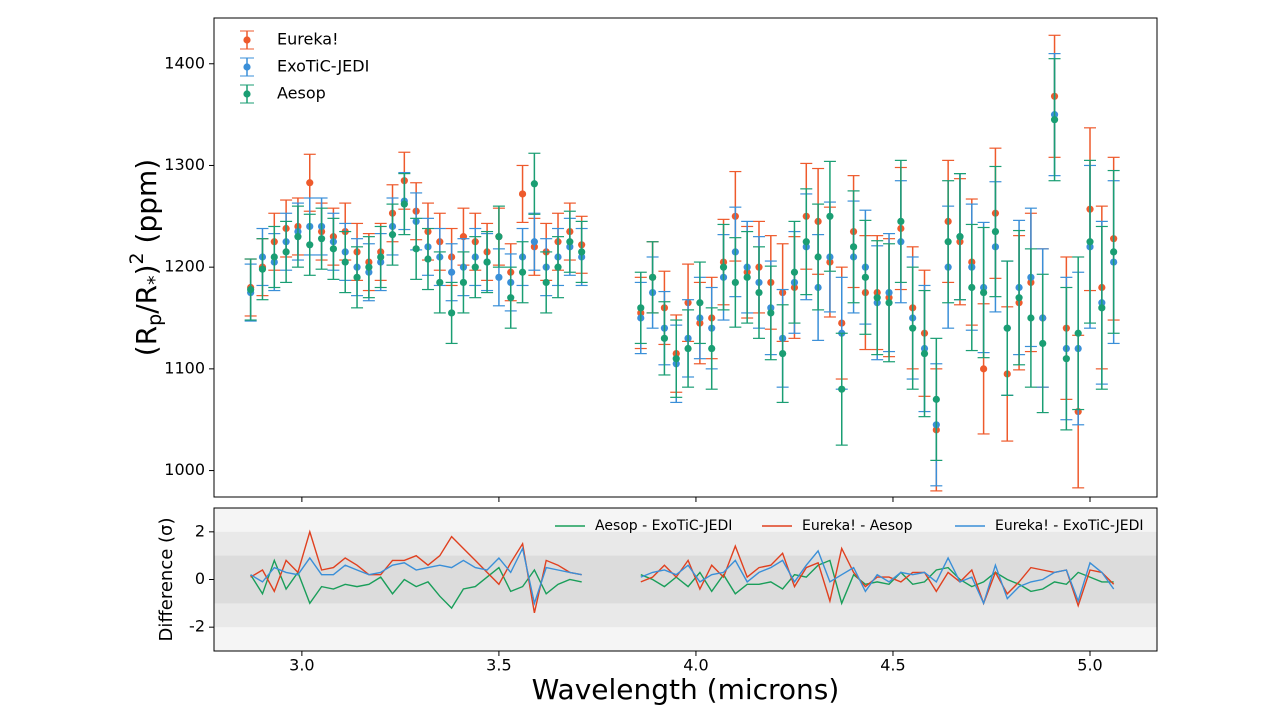 The height and width of the screenshot is (720, 1281). Describe the element at coordinates (301, 665) in the screenshot. I see `x-tick-label: 3.0` at that location.